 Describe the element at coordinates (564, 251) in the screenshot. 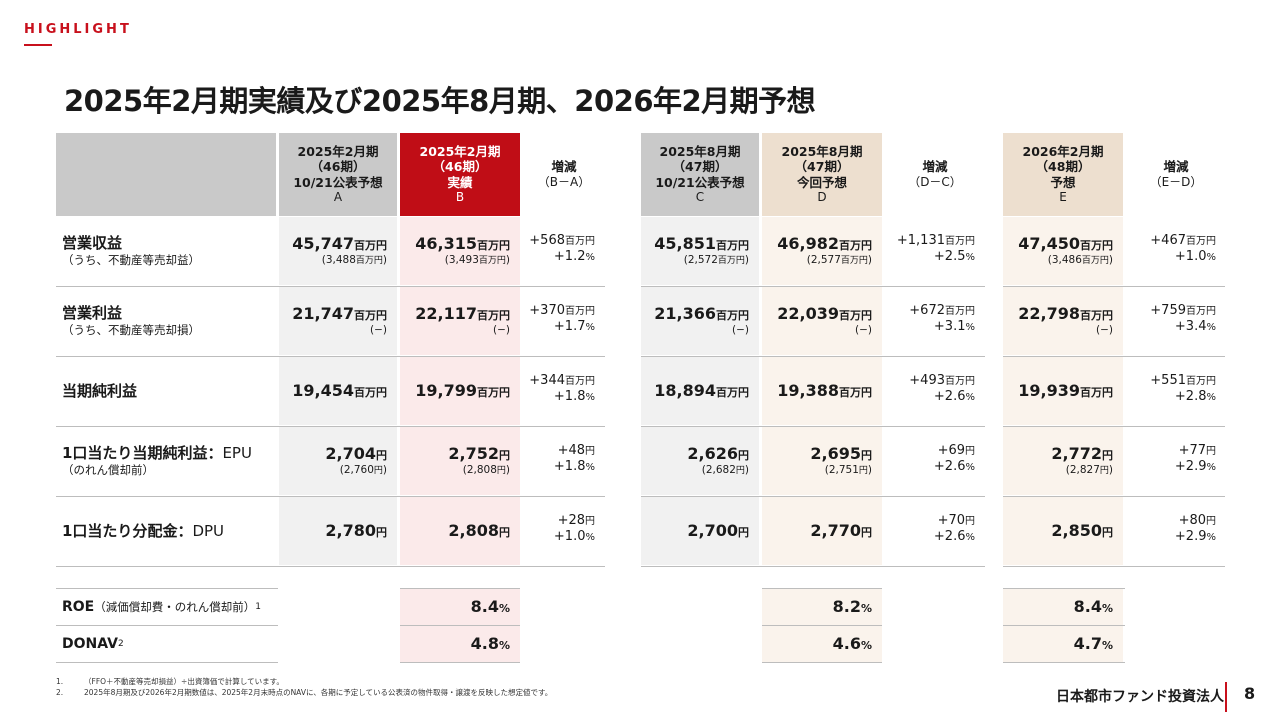

I see `change-cell-bc: +568百万円 +1.2%` at that location.